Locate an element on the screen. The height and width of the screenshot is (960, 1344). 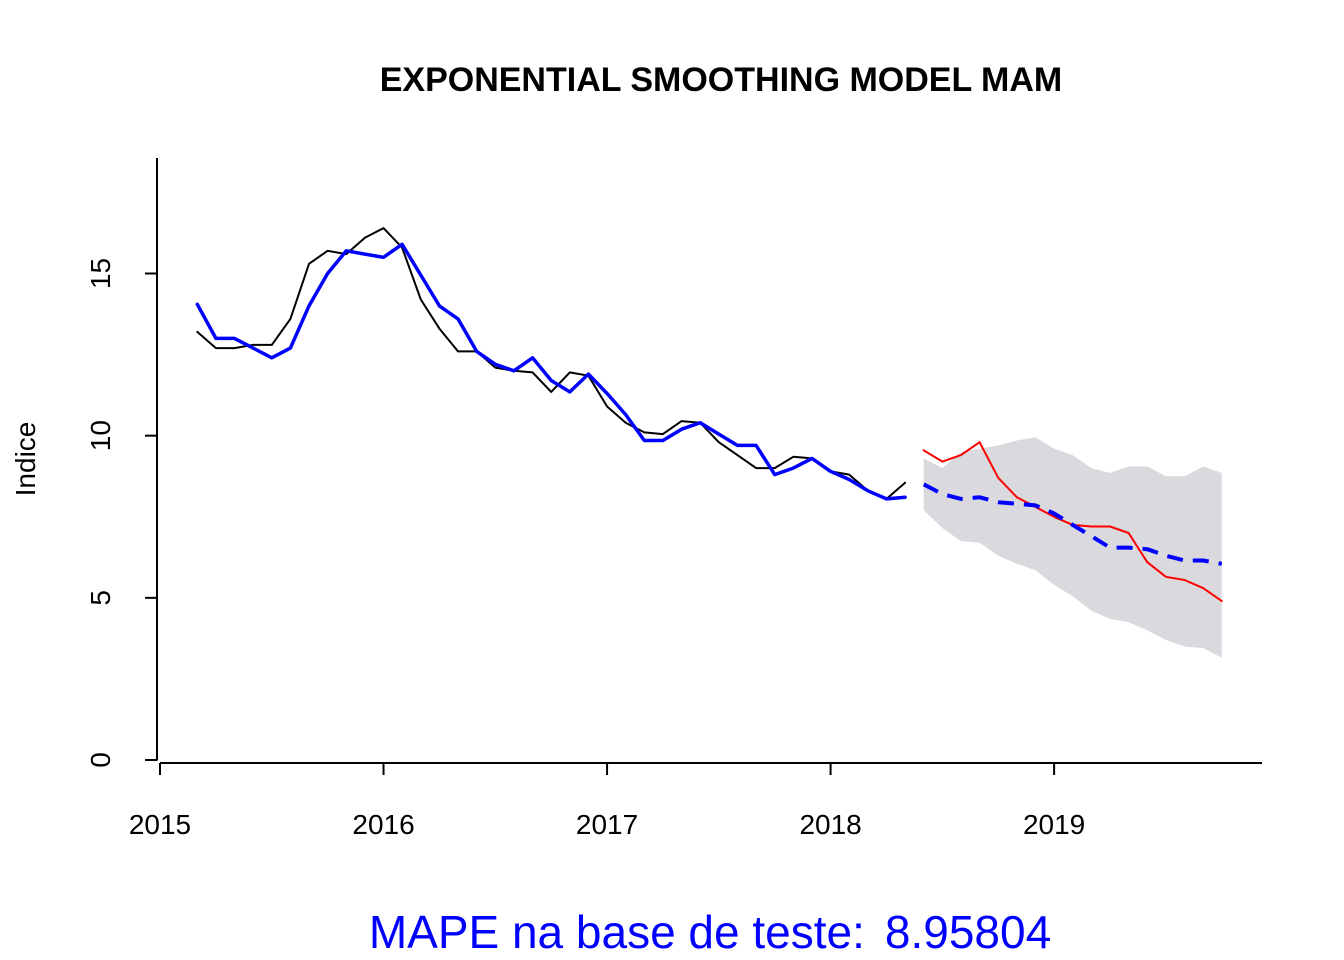
x-tick-label-2019: 2019 is located at coordinates (1054, 824).